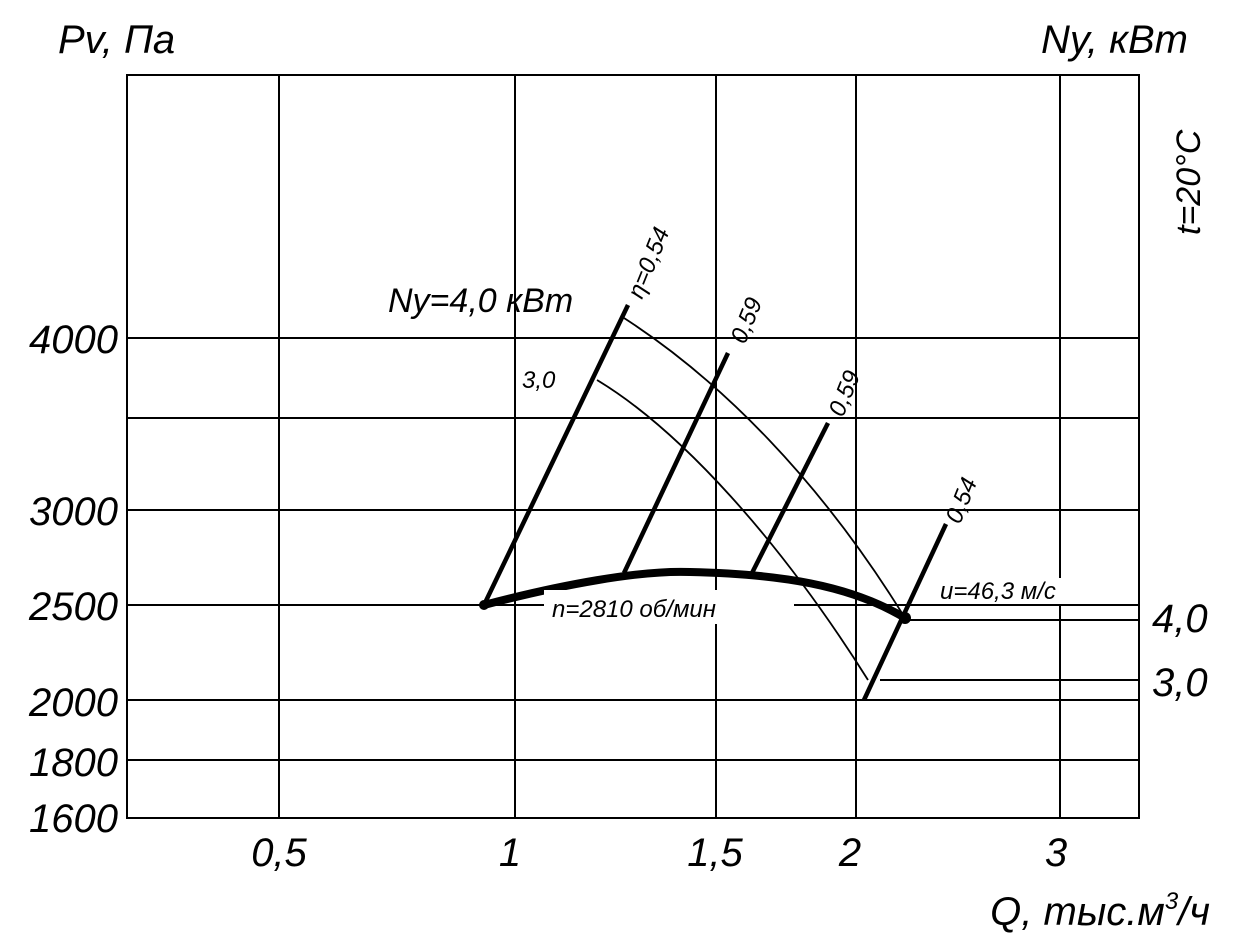  I want to click on velocity-label: u=46,3 м/с, so click(998, 591).